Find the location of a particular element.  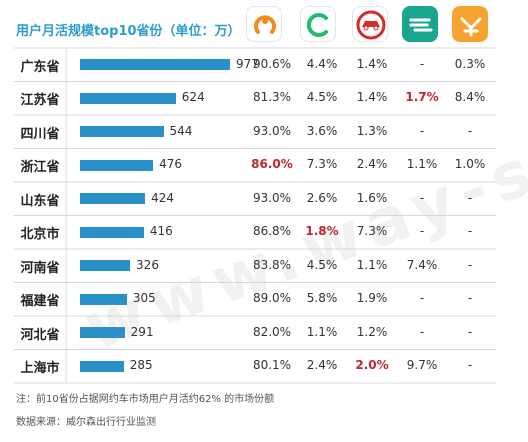

share-cell: 86.8% is located at coordinates (272, 231).